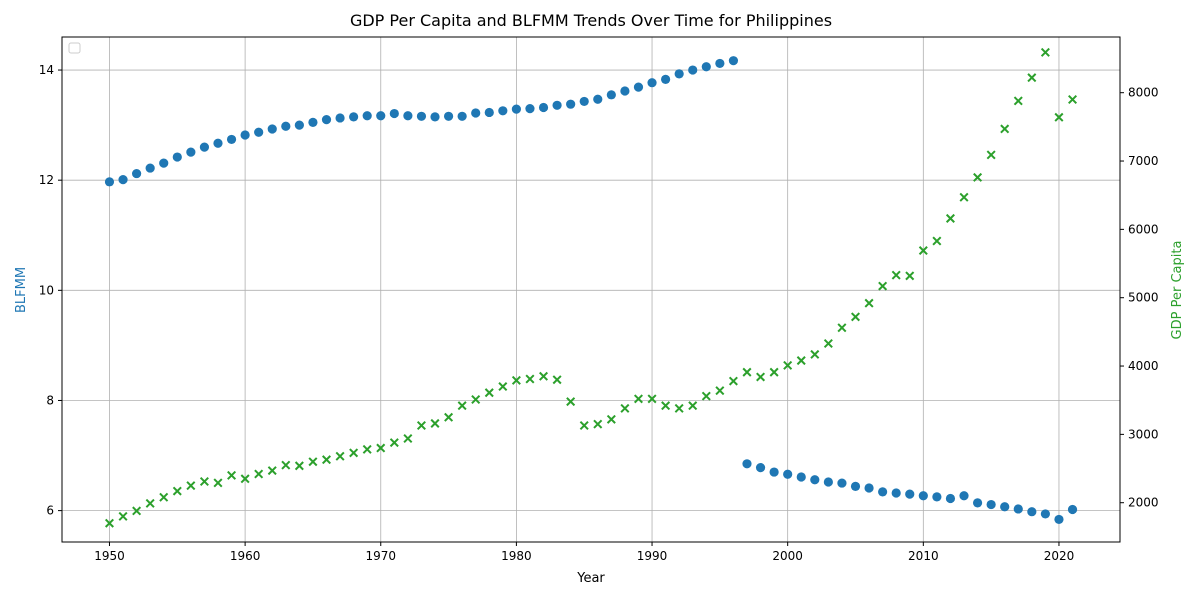 The width and height of the screenshot is (1200, 604). What do you see at coordinates (1143, 434) in the screenshot?
I see `y-right-tick-label: 3000` at bounding box center [1143, 434].